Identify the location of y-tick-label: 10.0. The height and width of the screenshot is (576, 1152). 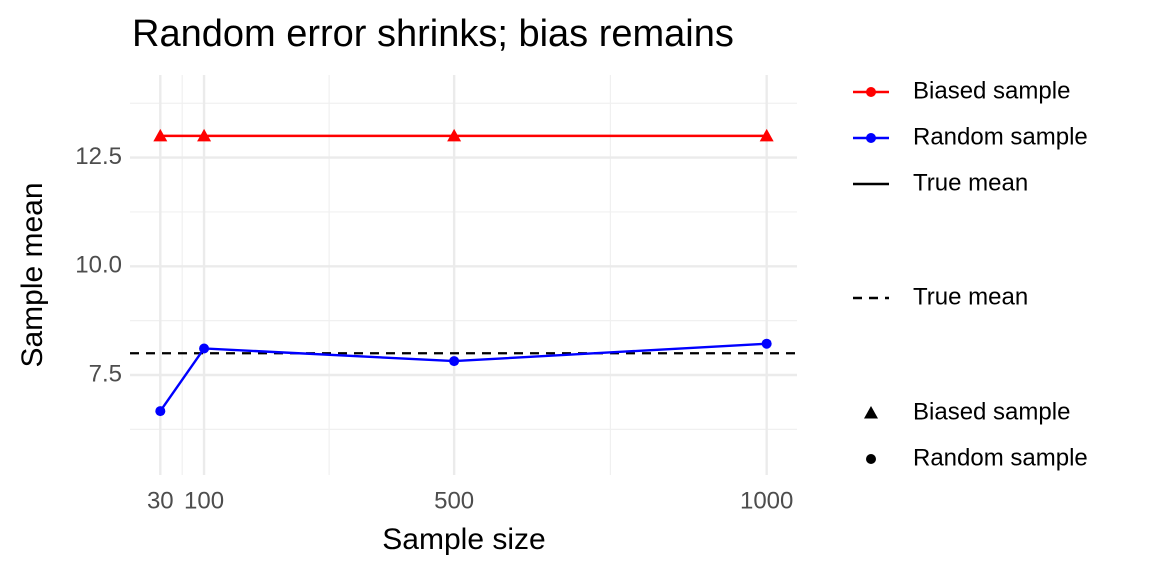
(98, 265).